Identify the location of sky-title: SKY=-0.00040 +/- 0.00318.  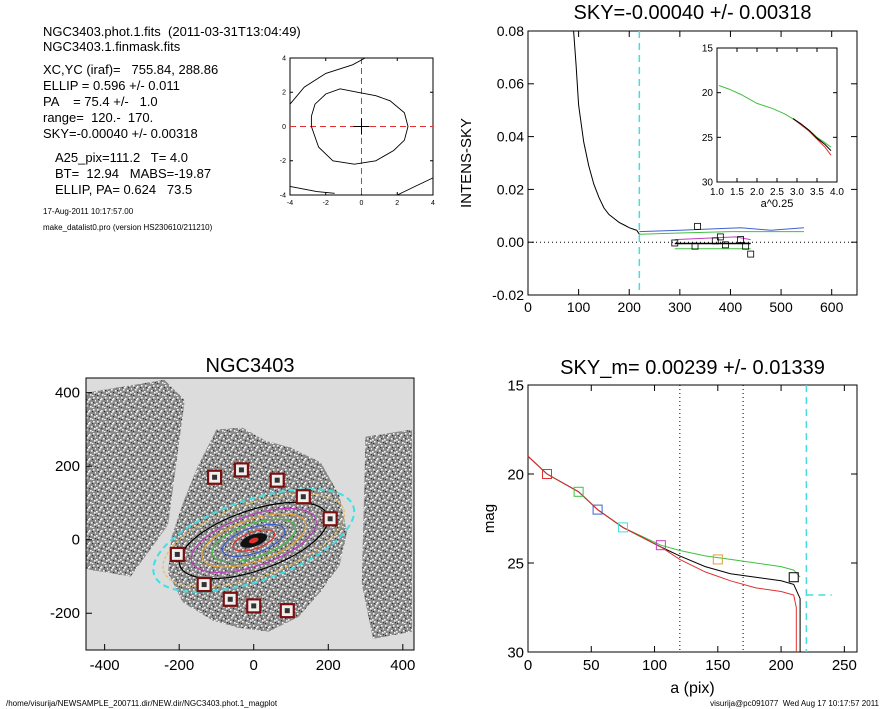
(693, 13).